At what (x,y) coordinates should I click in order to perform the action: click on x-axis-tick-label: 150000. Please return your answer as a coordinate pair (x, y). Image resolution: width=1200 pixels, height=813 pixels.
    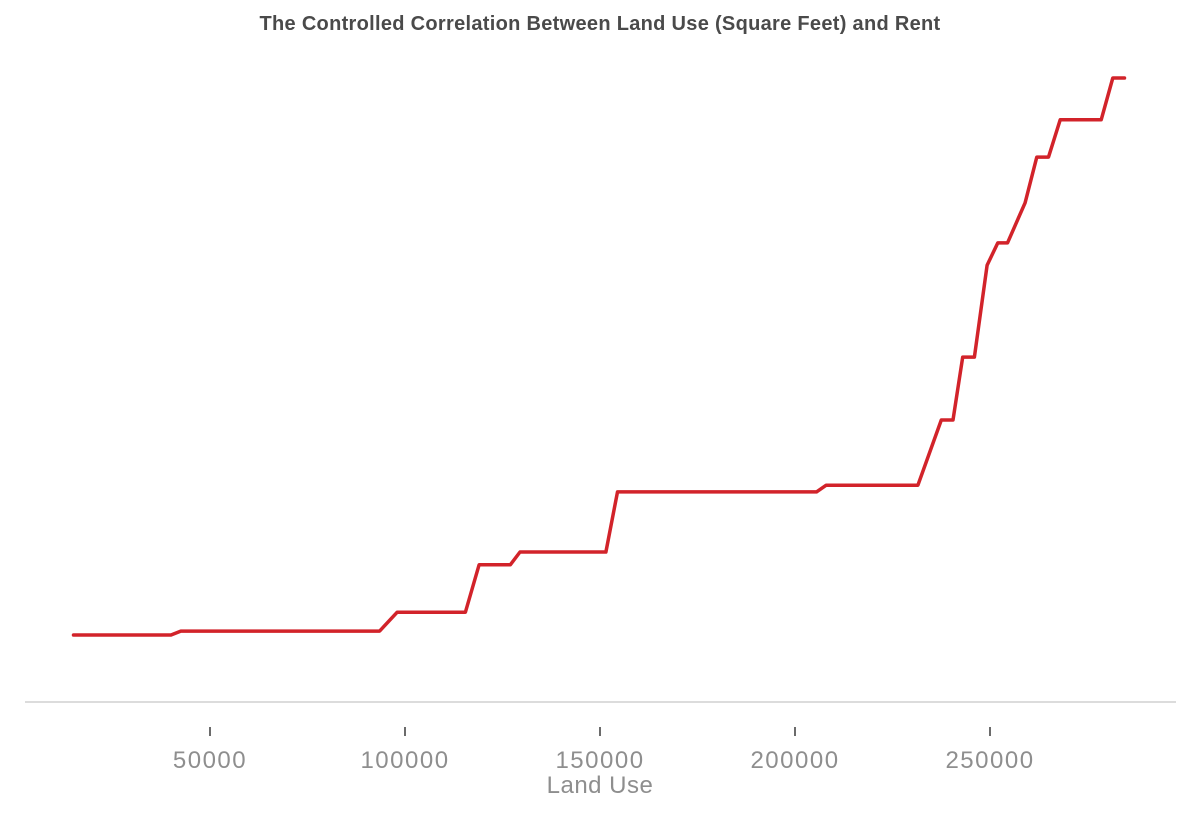
    Looking at the image, I should click on (599, 760).